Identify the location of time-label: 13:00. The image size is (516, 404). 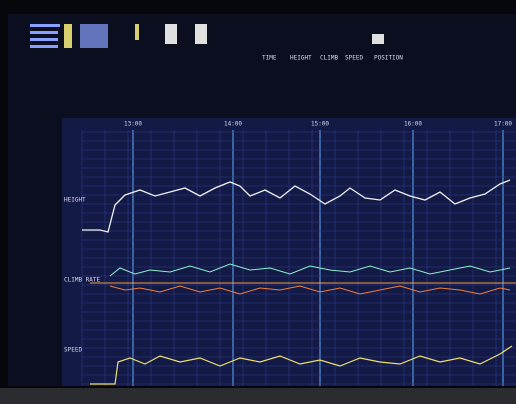
(133, 124).